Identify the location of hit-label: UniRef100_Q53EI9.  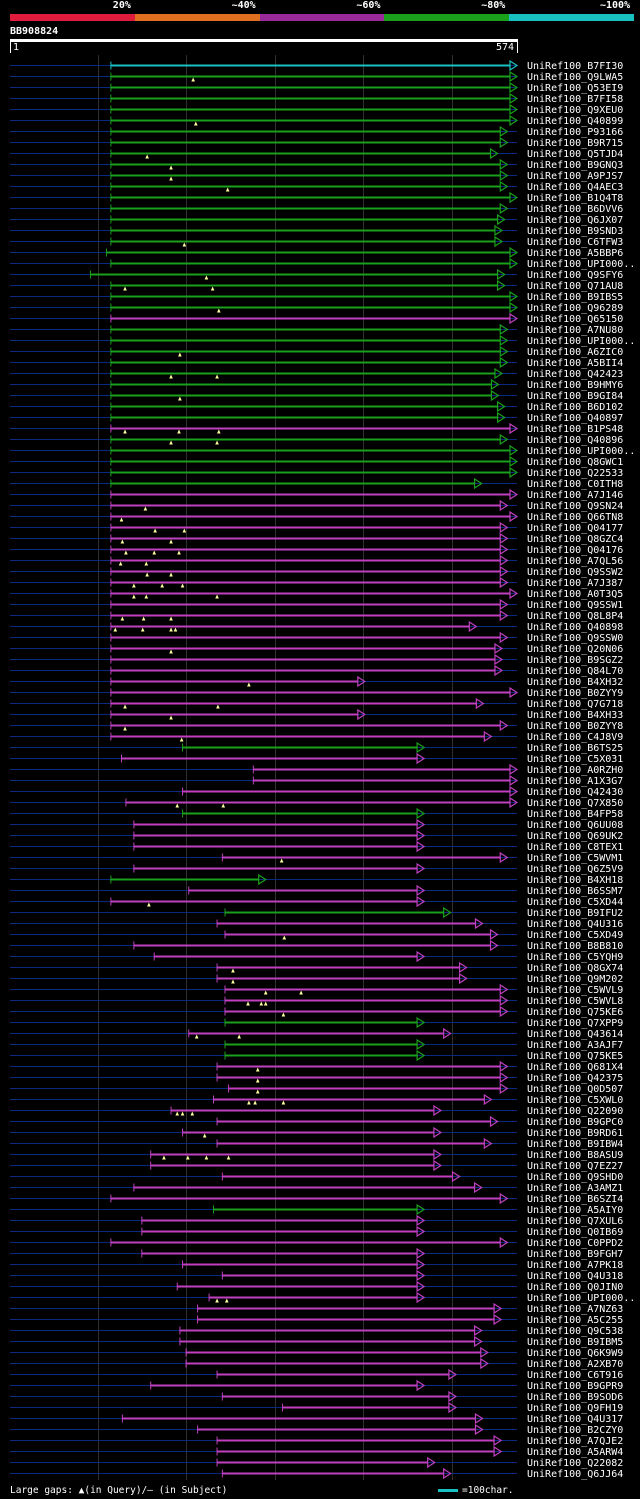
(575, 88).